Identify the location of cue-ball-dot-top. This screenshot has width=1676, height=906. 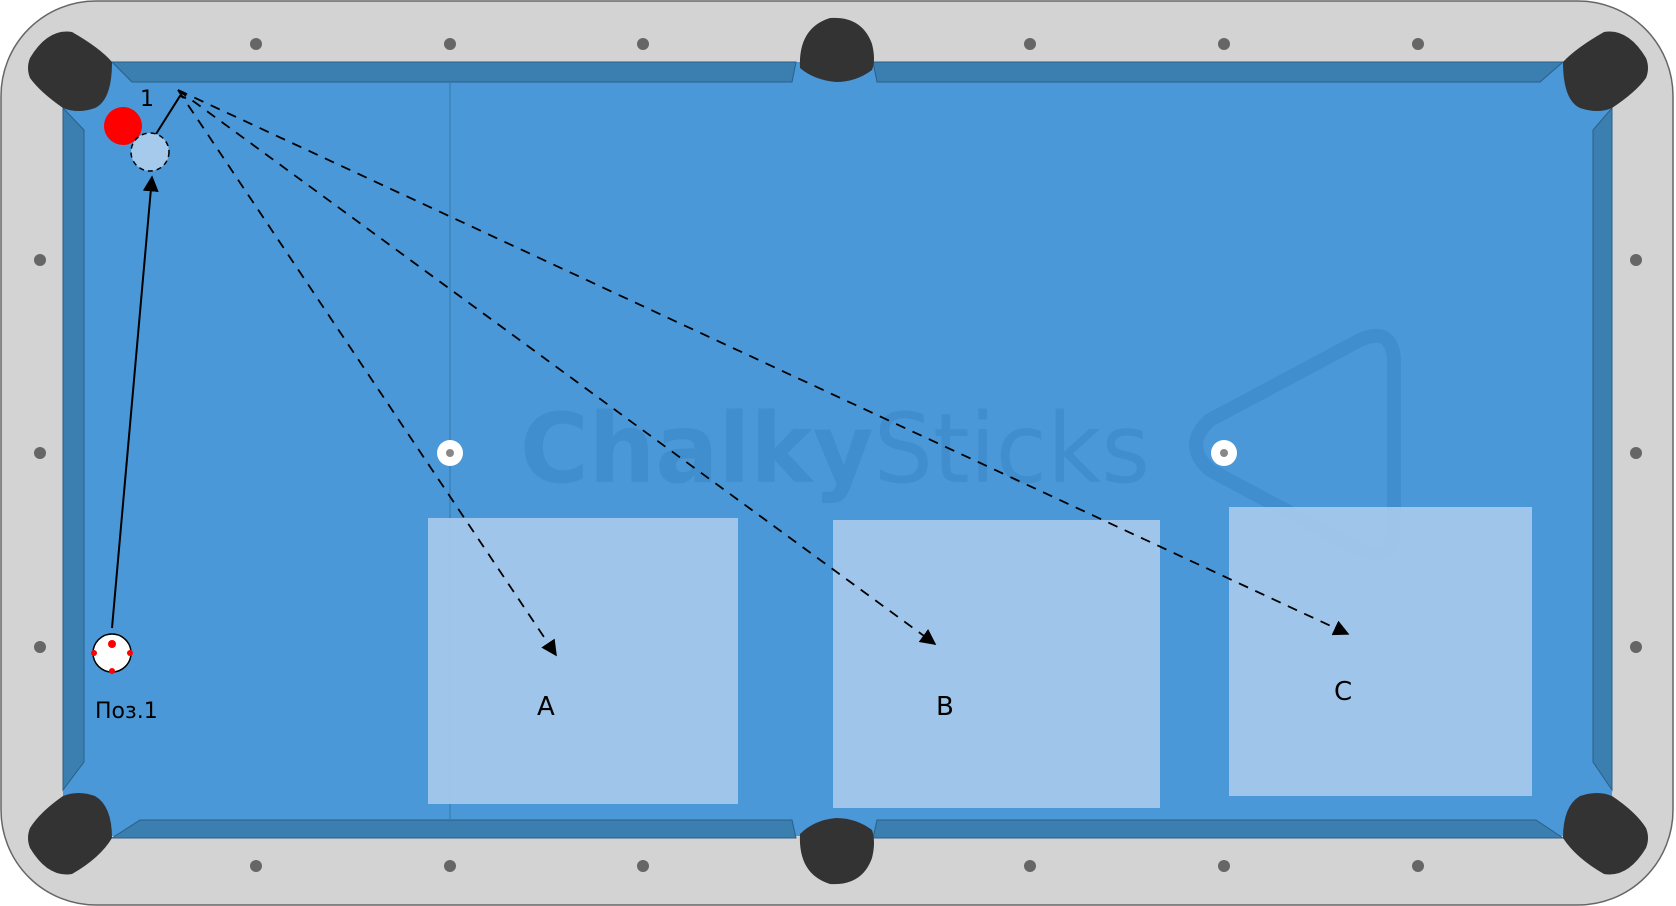
(112, 644).